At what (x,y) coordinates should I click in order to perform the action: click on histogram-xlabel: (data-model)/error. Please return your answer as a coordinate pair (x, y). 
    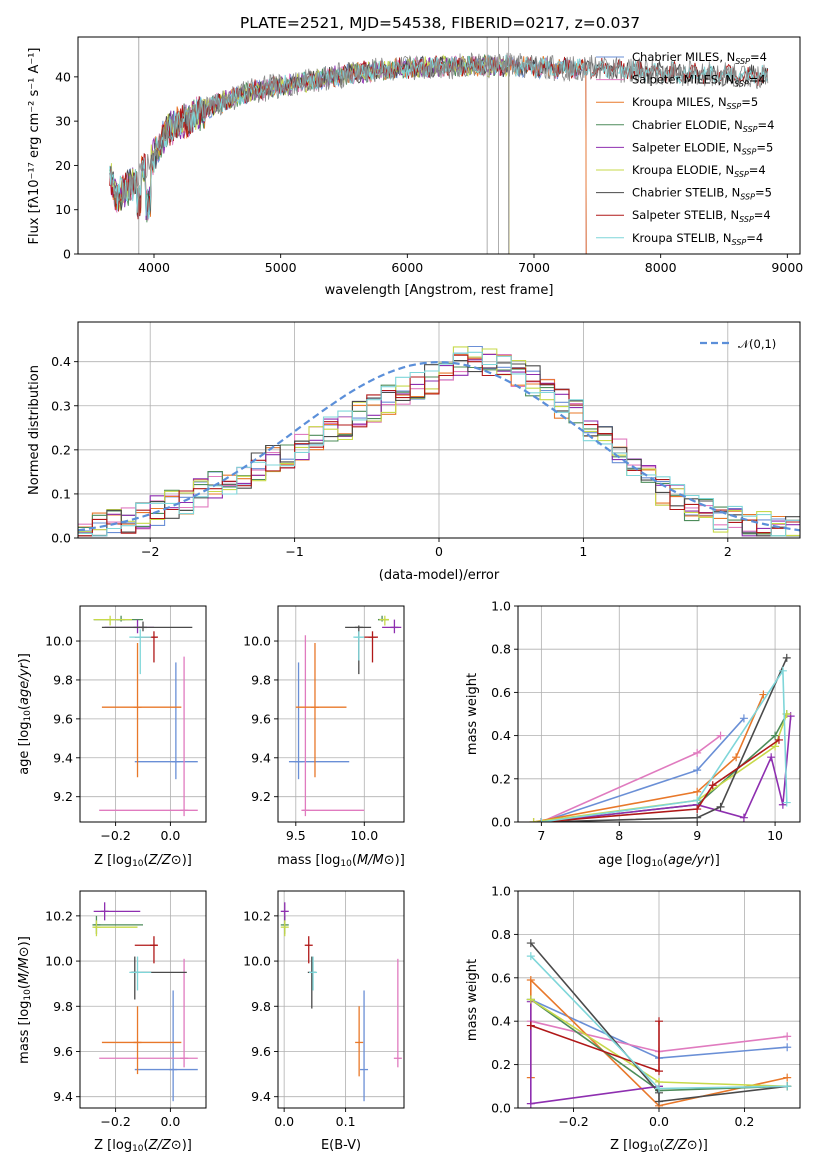
    Looking at the image, I should click on (439, 575).